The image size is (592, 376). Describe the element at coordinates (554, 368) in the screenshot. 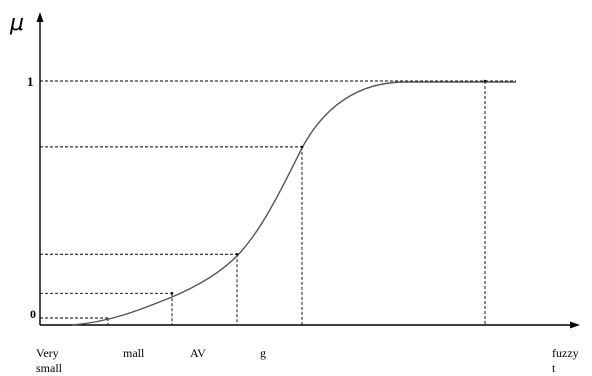

I see `x-label-fuzzy-line2: t` at that location.